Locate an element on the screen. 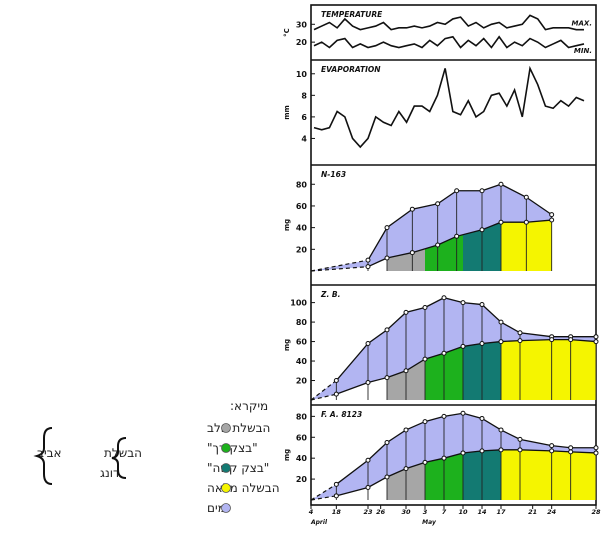 The width and height of the screenshot is (606, 535). x-tick-label: 24 is located at coordinates (552, 512).